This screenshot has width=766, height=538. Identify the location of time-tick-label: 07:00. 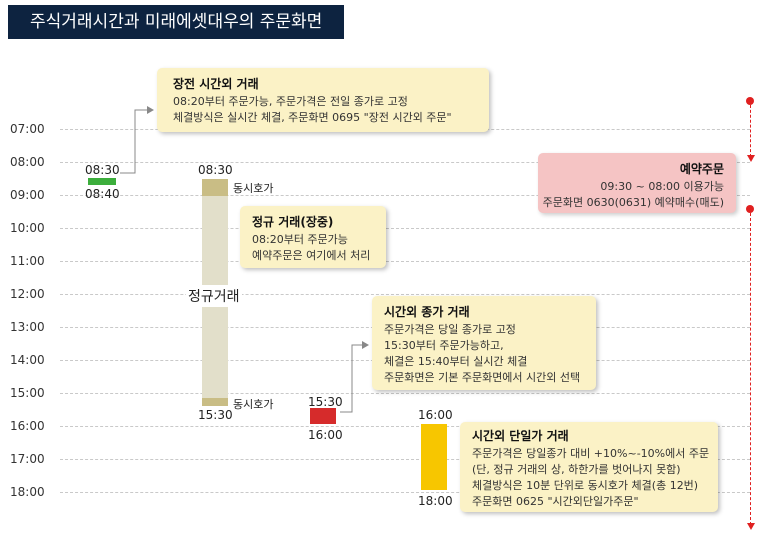
(27, 129).